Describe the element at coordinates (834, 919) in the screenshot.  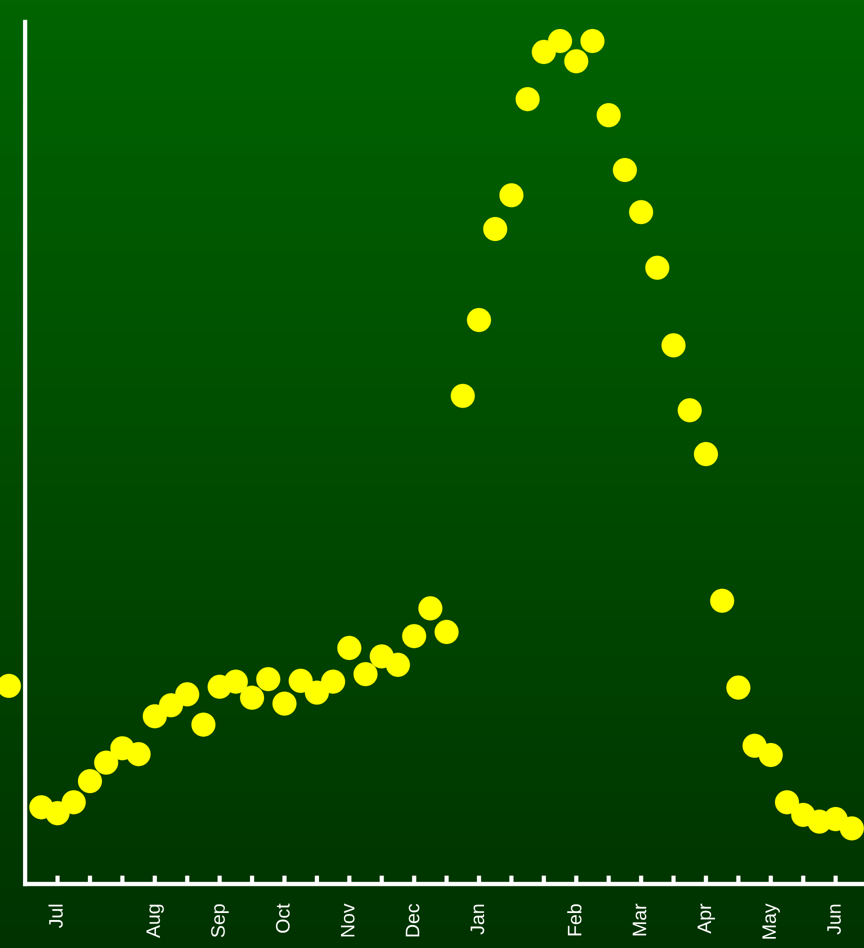
I see `x-tick-label: Jun` at that location.